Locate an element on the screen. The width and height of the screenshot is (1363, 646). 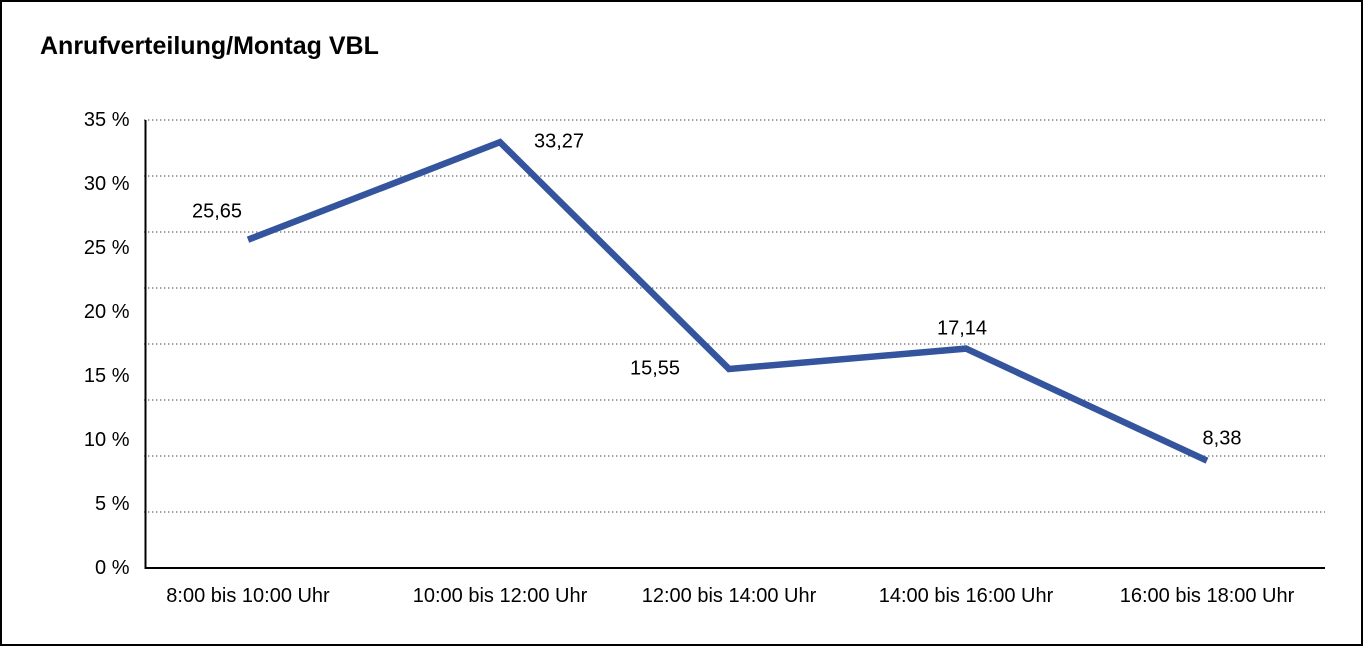
y-axis-tick-label: 5 % is located at coordinates (112, 504).